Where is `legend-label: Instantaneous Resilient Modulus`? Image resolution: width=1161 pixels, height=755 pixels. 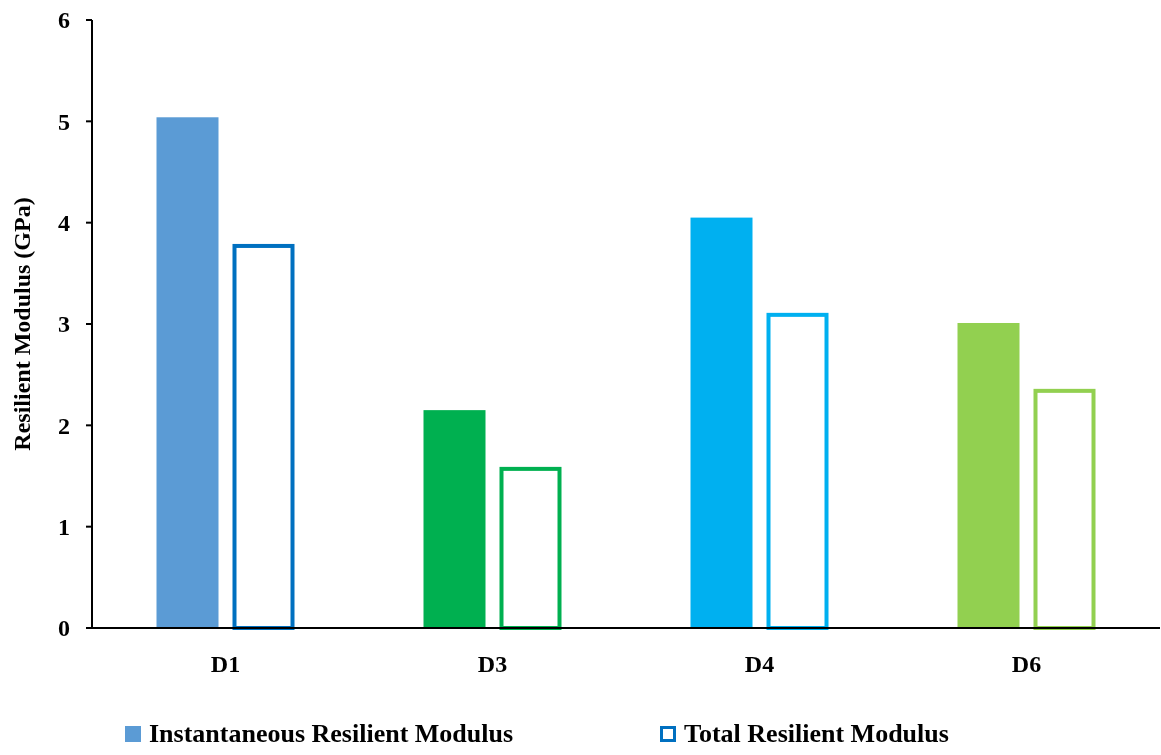 legend-label: Instantaneous Resilient Modulus is located at coordinates (331, 733).